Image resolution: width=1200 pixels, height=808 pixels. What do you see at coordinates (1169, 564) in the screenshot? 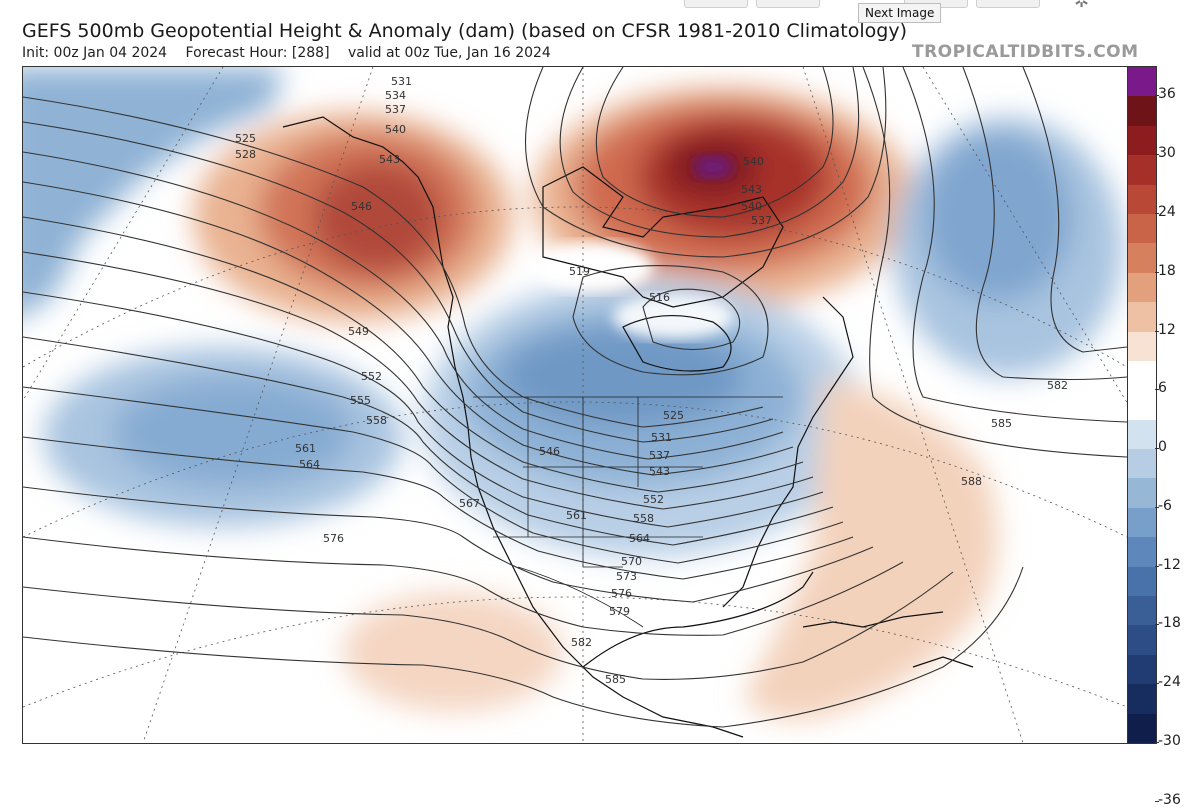
I see `colorbar-tick-label: -12` at bounding box center [1169, 564].